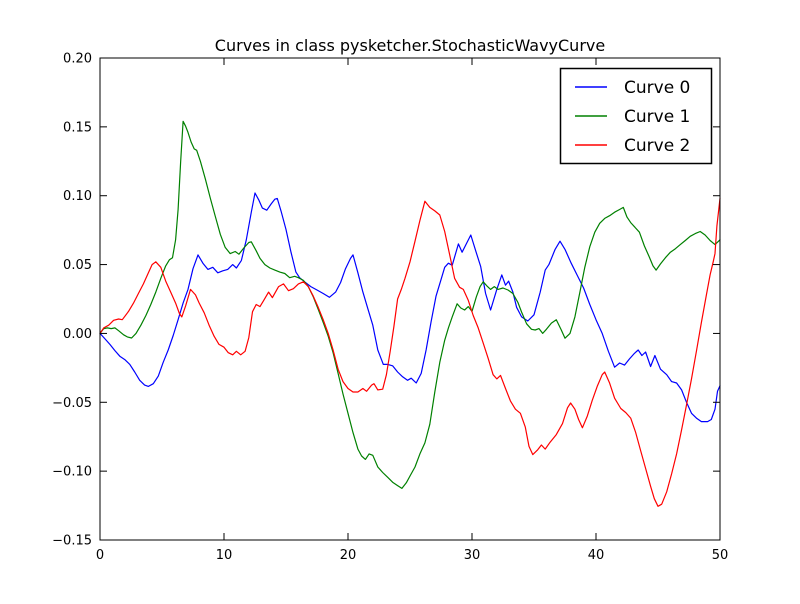 The height and width of the screenshot is (604, 800). Describe the element at coordinates (596, 555) in the screenshot. I see `x-tick-label: 40` at that location.